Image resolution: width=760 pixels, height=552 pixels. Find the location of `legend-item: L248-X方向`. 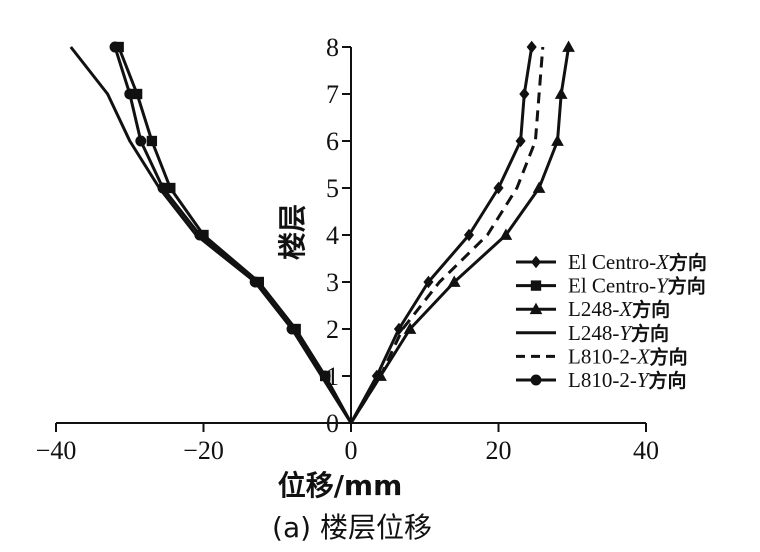

legend-item: L248-X方向 is located at coordinates (593, 309).